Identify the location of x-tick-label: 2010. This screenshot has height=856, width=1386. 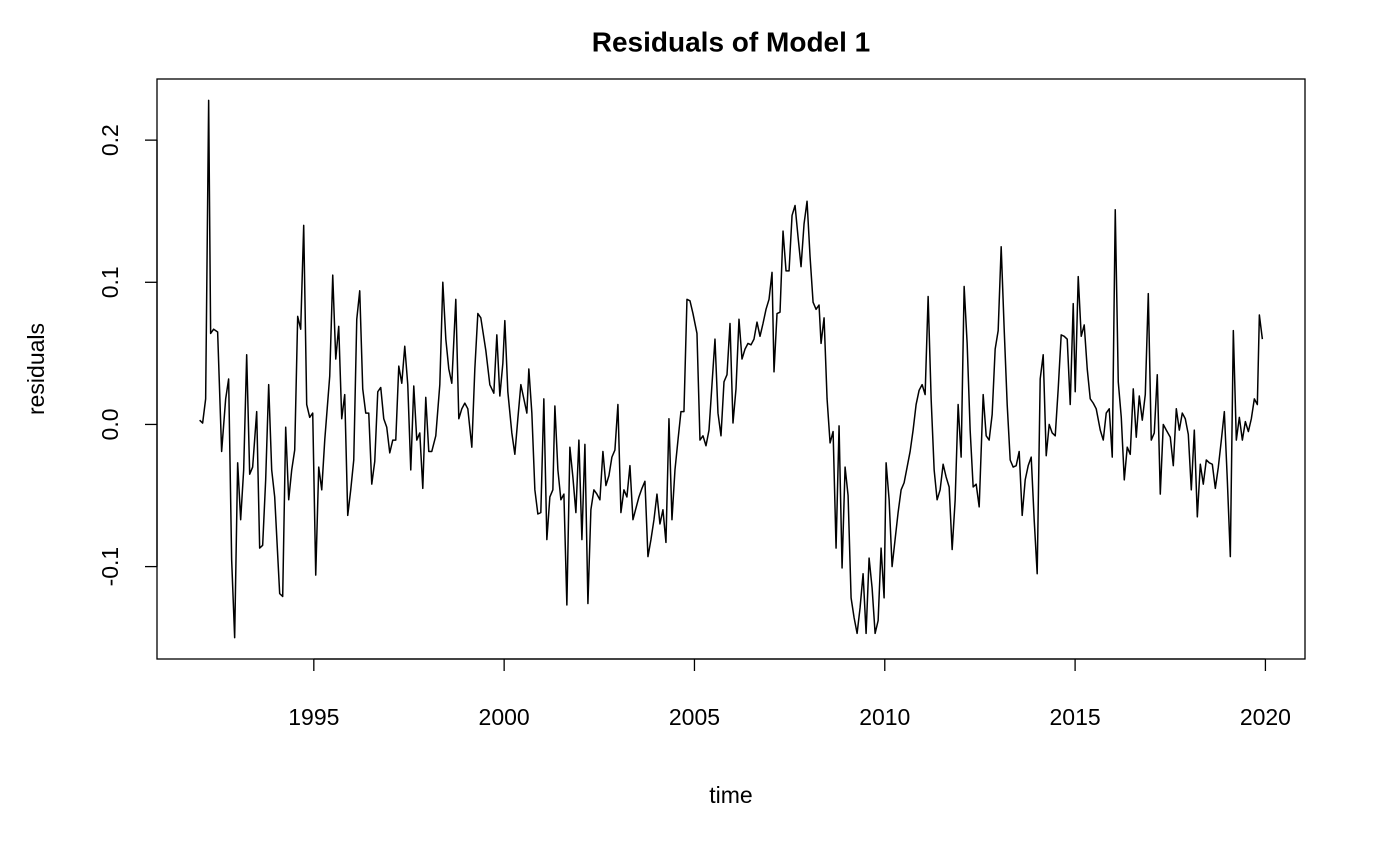
(884, 717).